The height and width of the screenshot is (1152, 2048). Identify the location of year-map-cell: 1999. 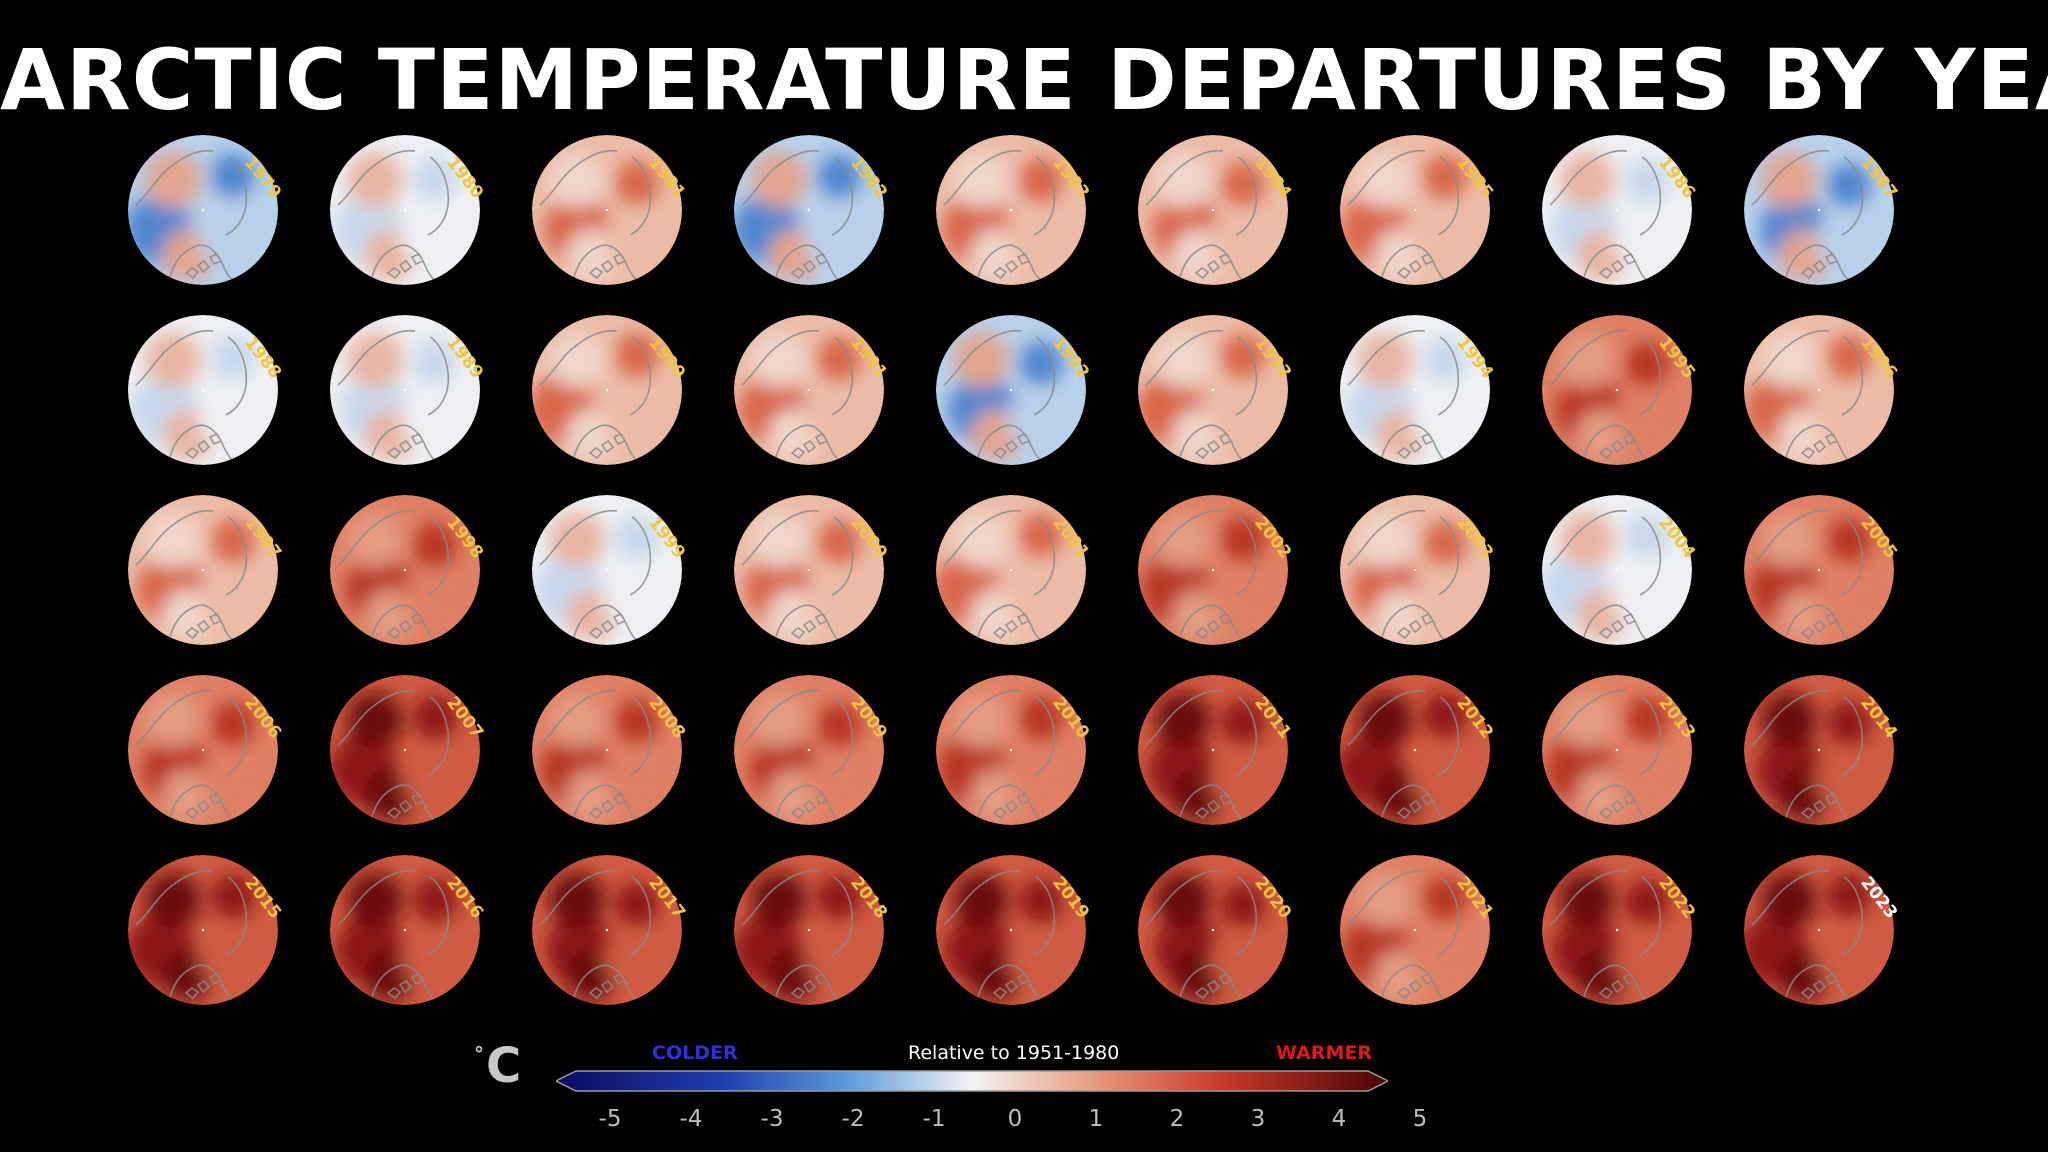
(632, 580).